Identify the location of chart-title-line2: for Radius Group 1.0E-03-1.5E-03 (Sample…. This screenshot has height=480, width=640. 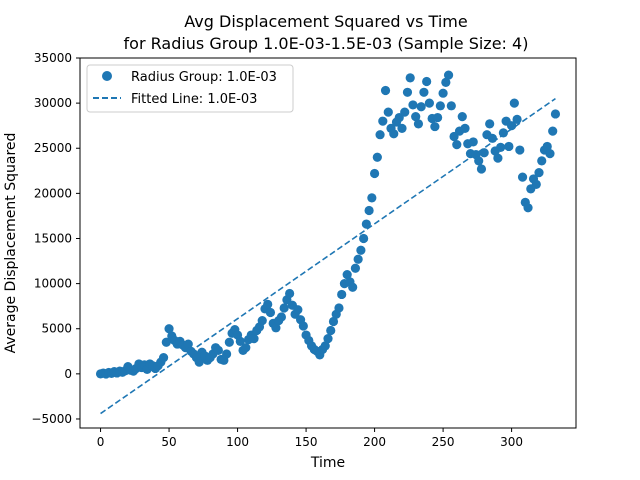
(326, 43).